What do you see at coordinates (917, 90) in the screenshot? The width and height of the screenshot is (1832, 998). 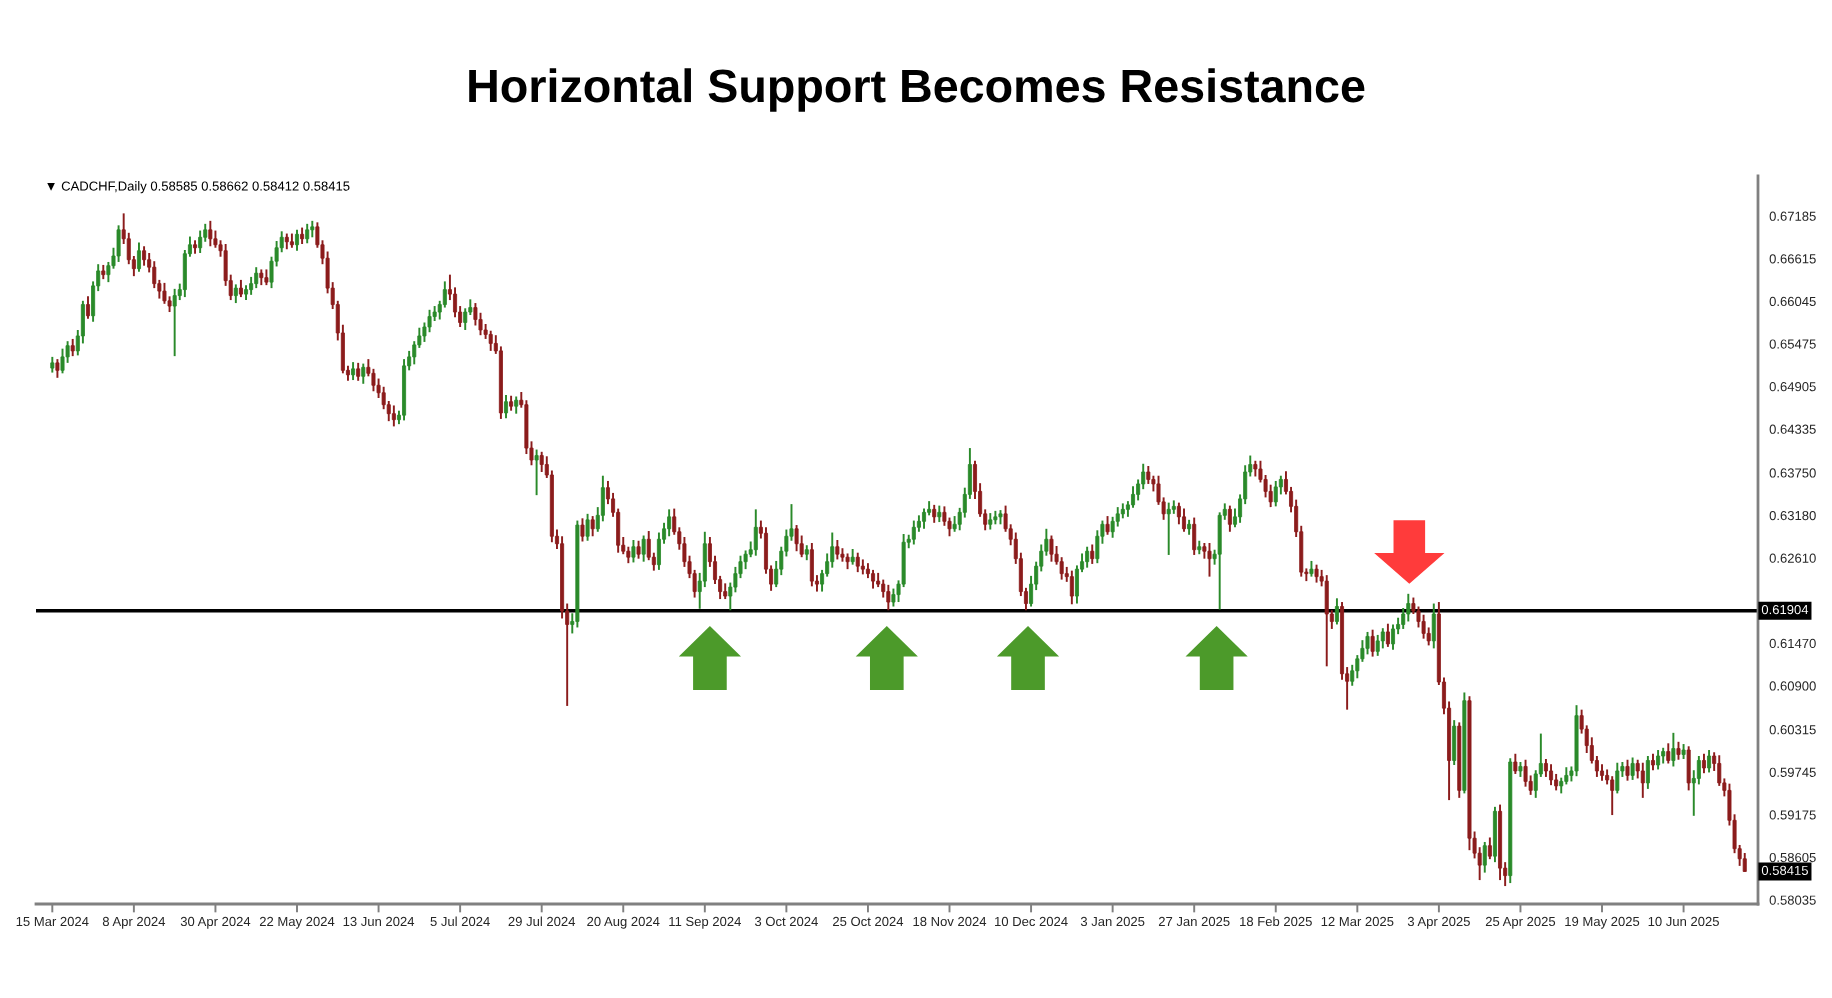 I see `chart-title: Horizontal Support Becomes Resistance` at bounding box center [917, 90].